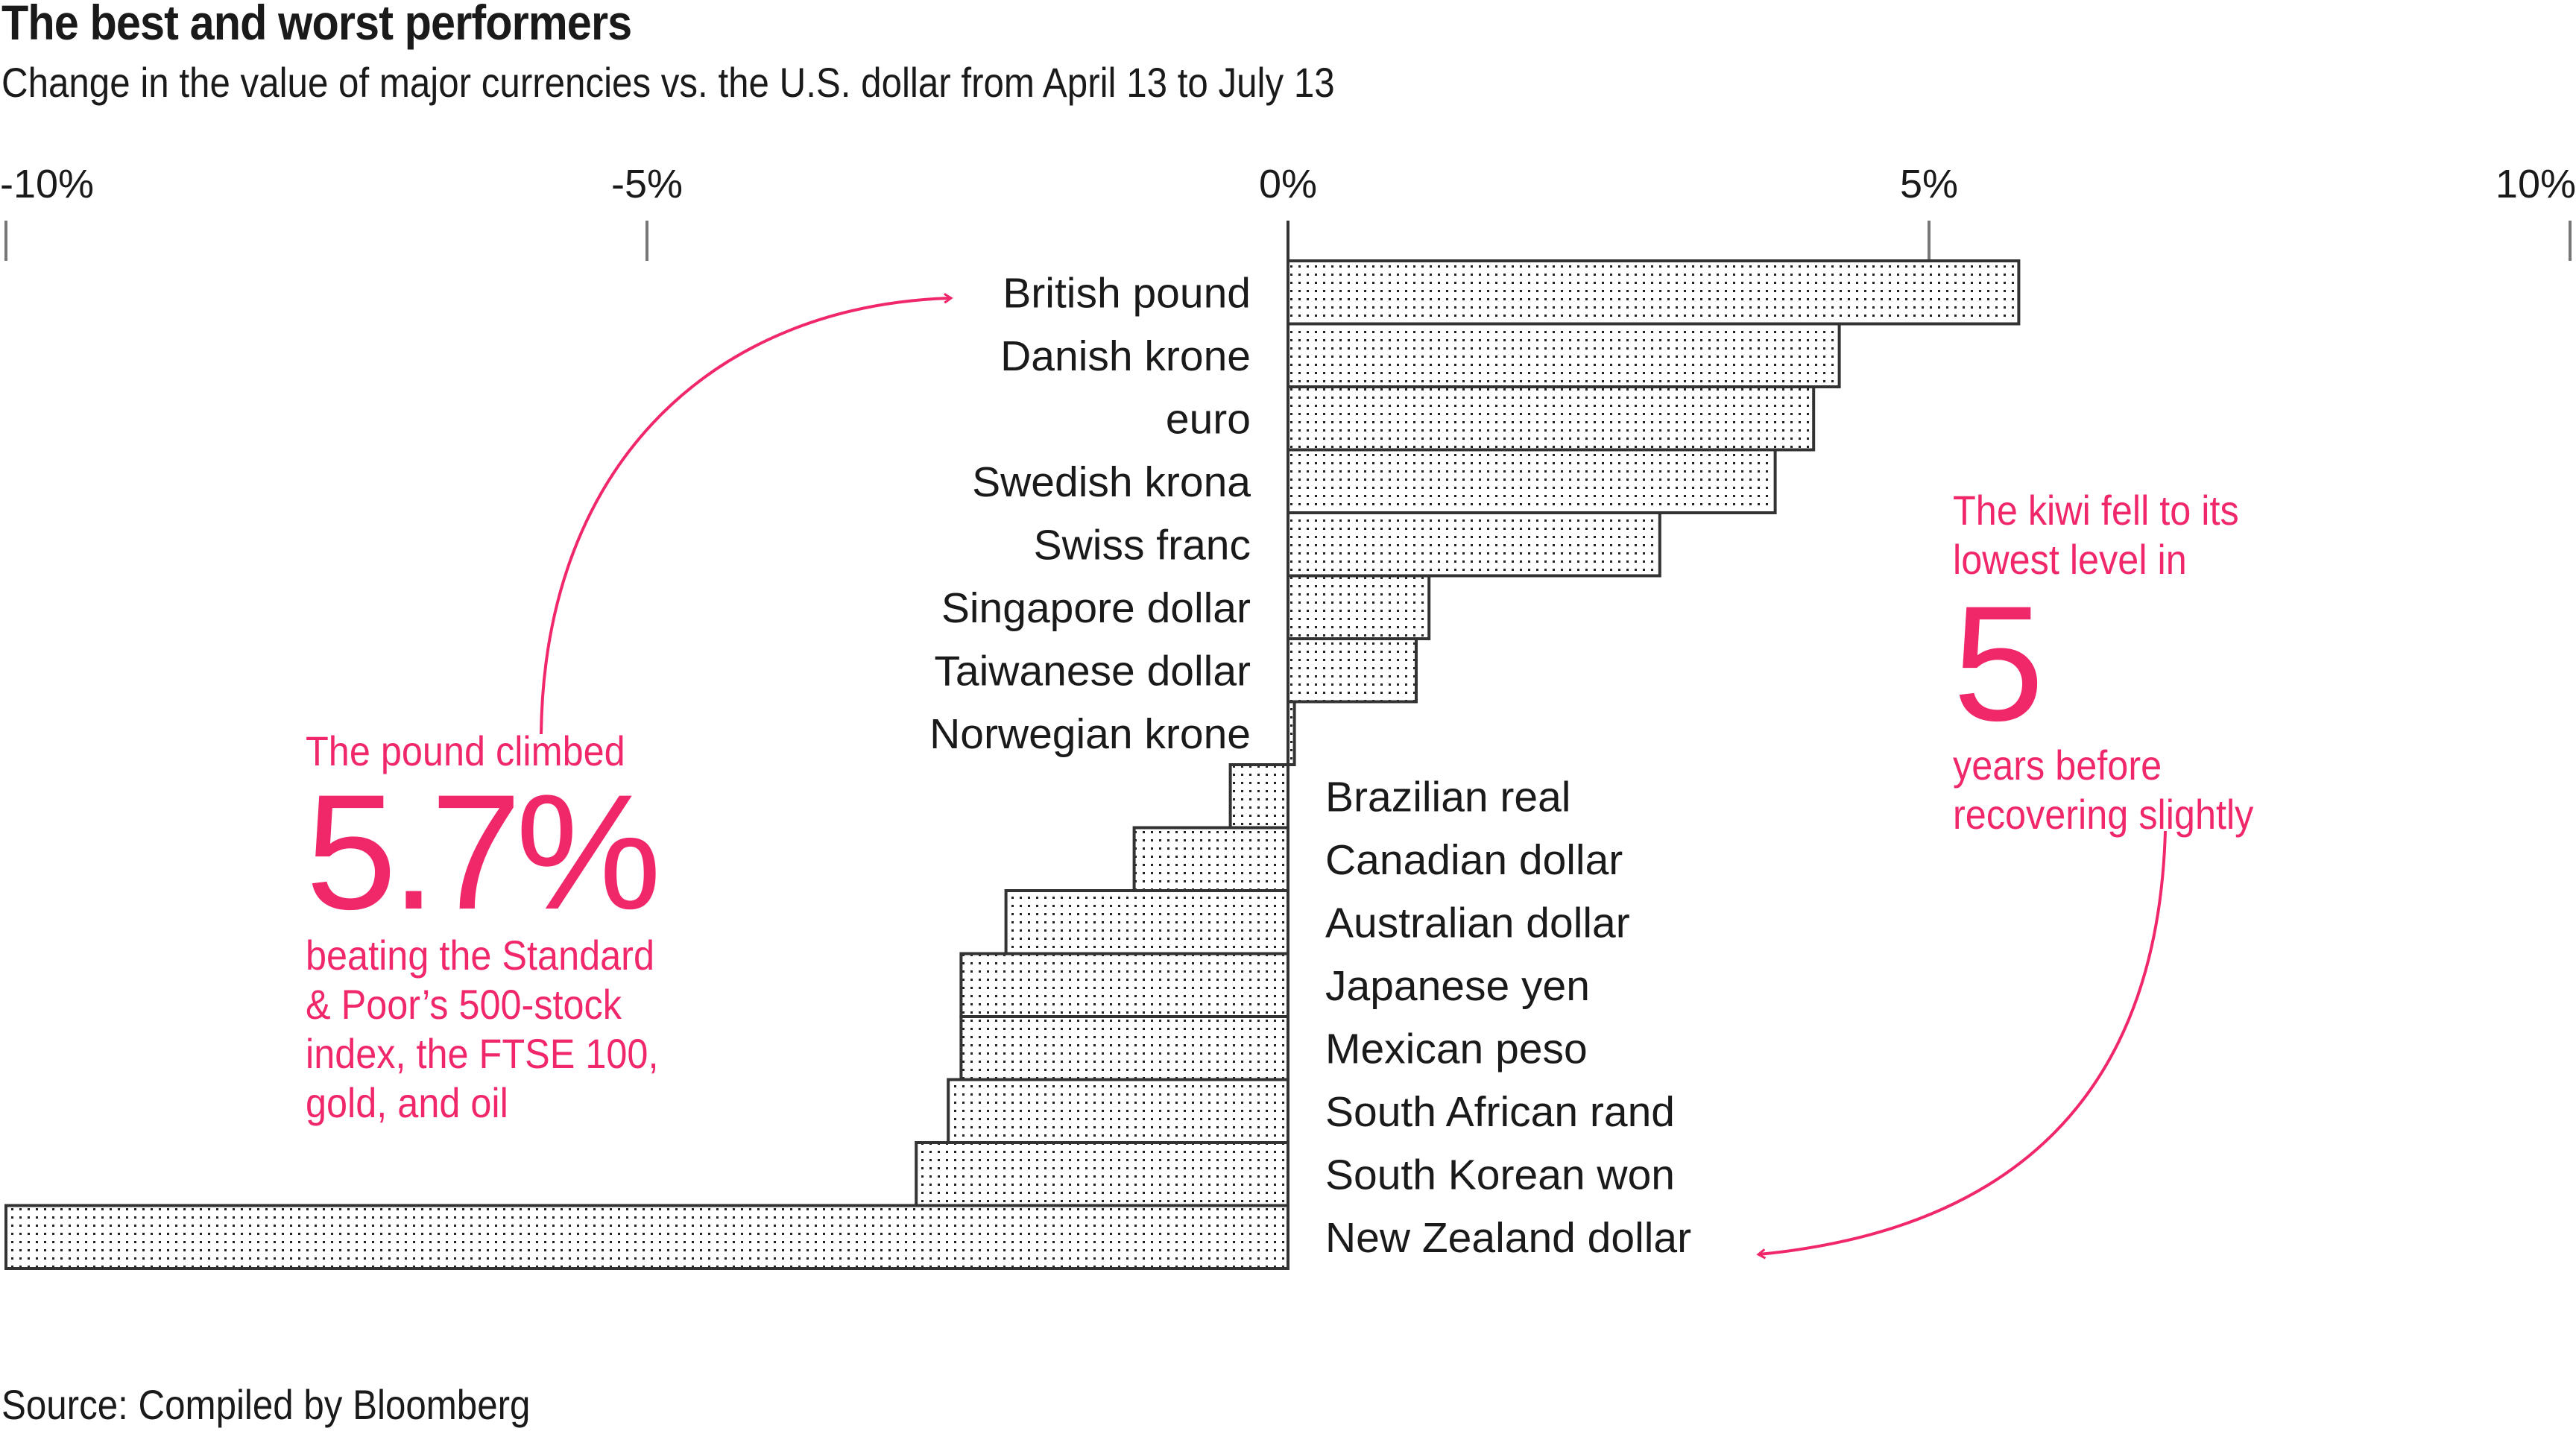 This screenshot has height=1431, width=2576. I want to click on pound-annotation-line: beating the Standard, so click(480, 956).